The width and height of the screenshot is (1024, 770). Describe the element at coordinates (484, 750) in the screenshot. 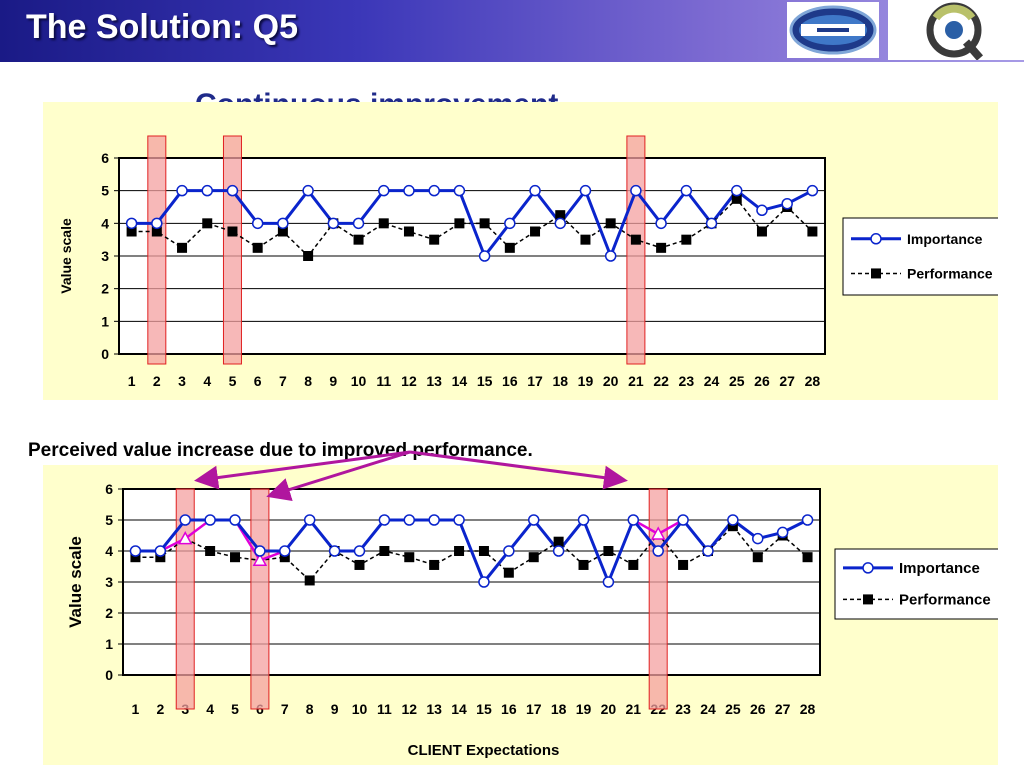

I see `x-axis-label: CLIENT Expectations` at that location.